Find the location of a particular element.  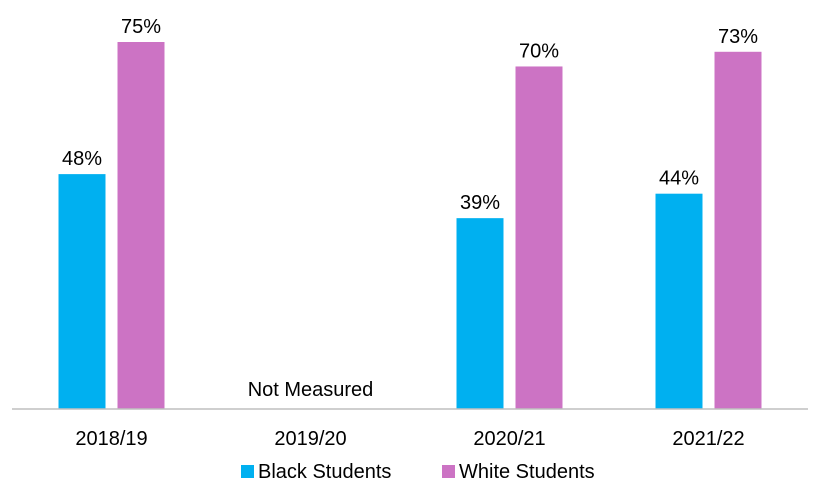

bar-data-label: 44% is located at coordinates (679, 179).